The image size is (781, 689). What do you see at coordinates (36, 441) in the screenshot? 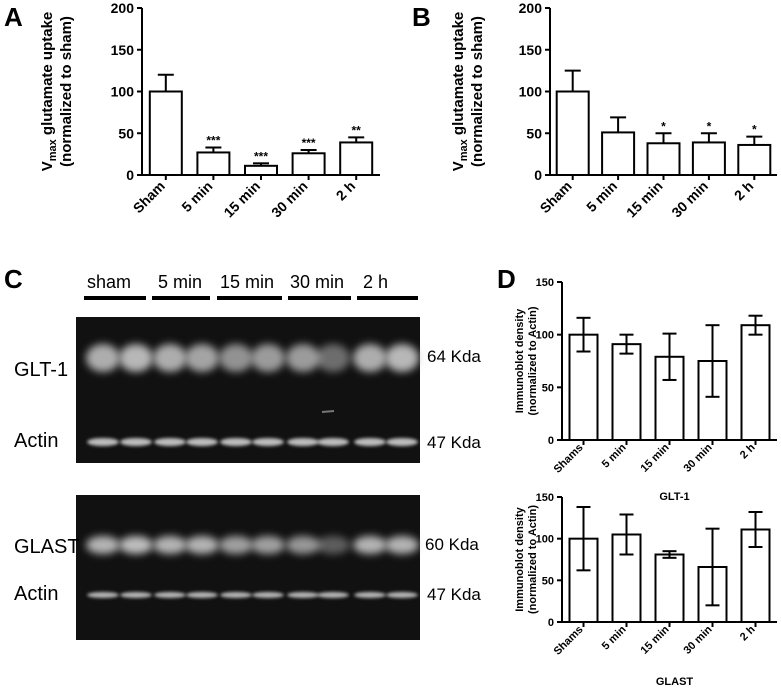
I see `blot-control-label-actin-top: Actin` at bounding box center [36, 441].